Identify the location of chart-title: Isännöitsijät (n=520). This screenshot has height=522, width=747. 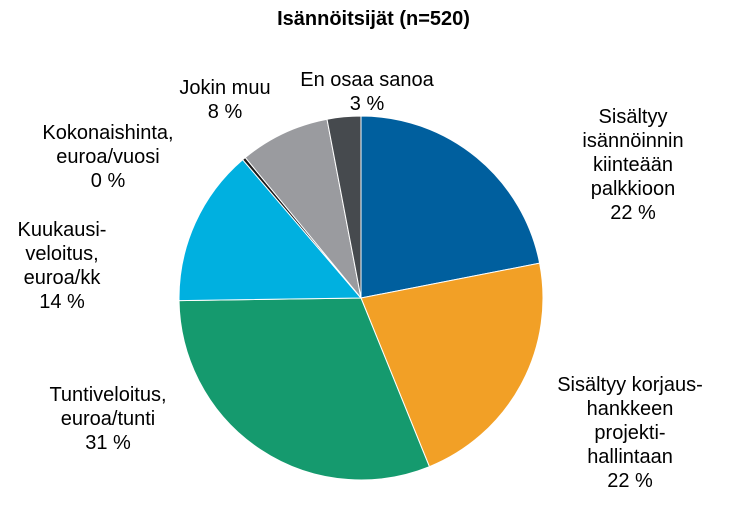
(373, 19).